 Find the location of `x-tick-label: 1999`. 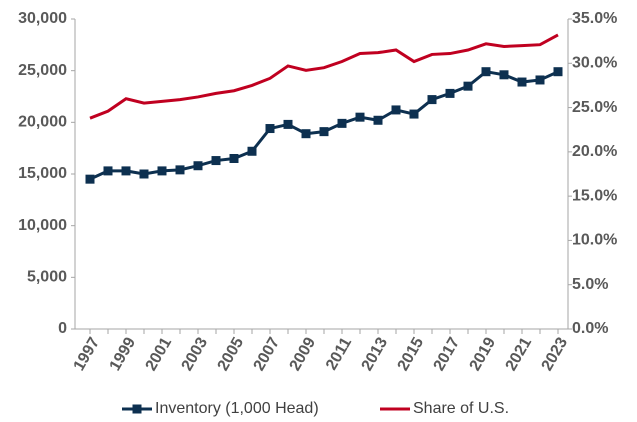

x-tick-label: 1999 is located at coordinates (123, 354).